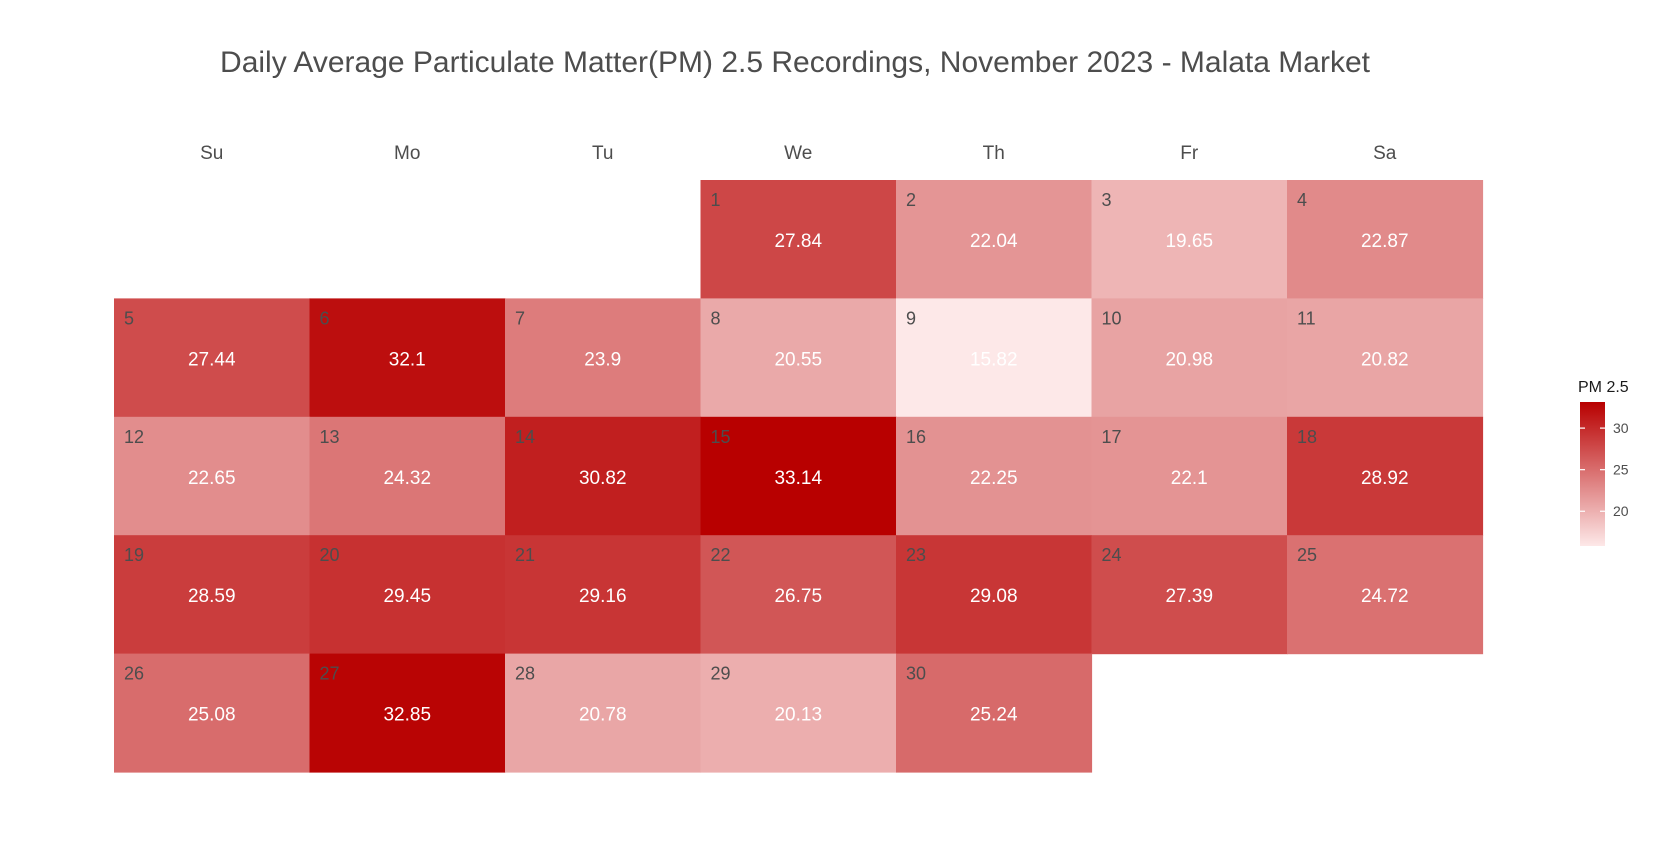 This screenshot has height=863, width=1660. Describe the element at coordinates (1107, 200) in the screenshot. I see `day-number: 3` at that location.